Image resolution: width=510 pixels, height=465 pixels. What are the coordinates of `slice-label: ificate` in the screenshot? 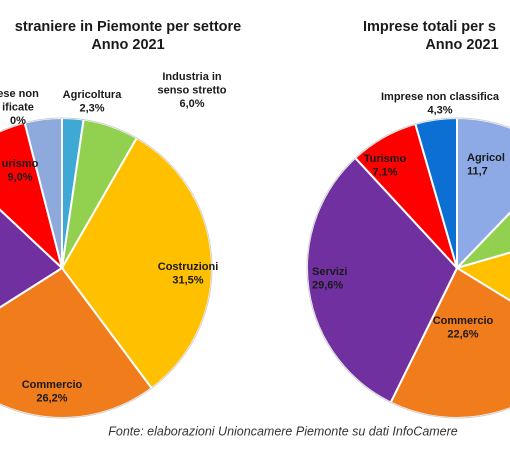 It's located at (18, 107).